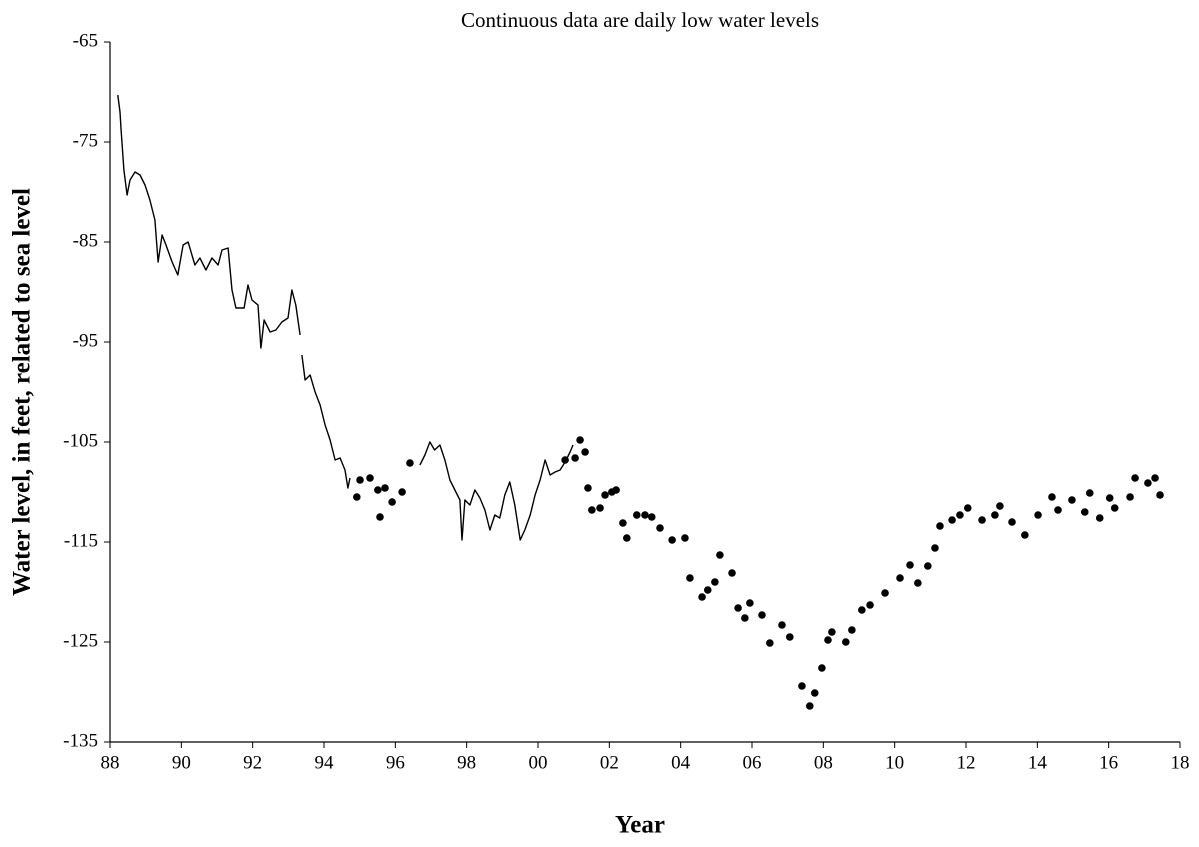  What do you see at coordinates (110, 762) in the screenshot?
I see `x-tick-label: 88` at bounding box center [110, 762].